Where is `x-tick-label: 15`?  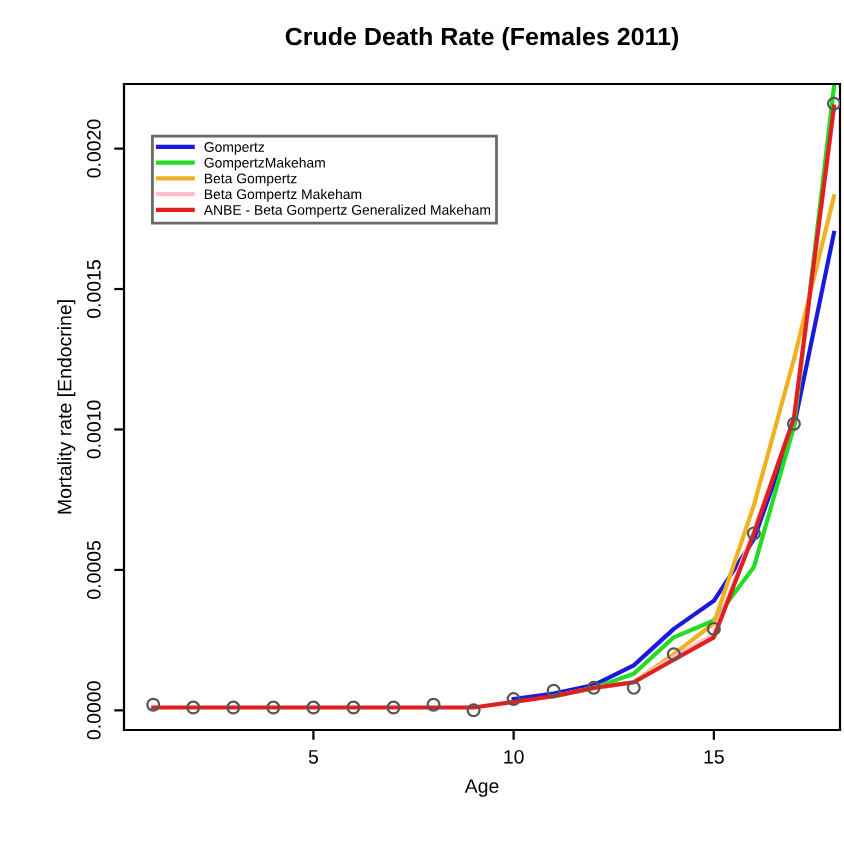
x-tick-label: 15 is located at coordinates (714, 757).